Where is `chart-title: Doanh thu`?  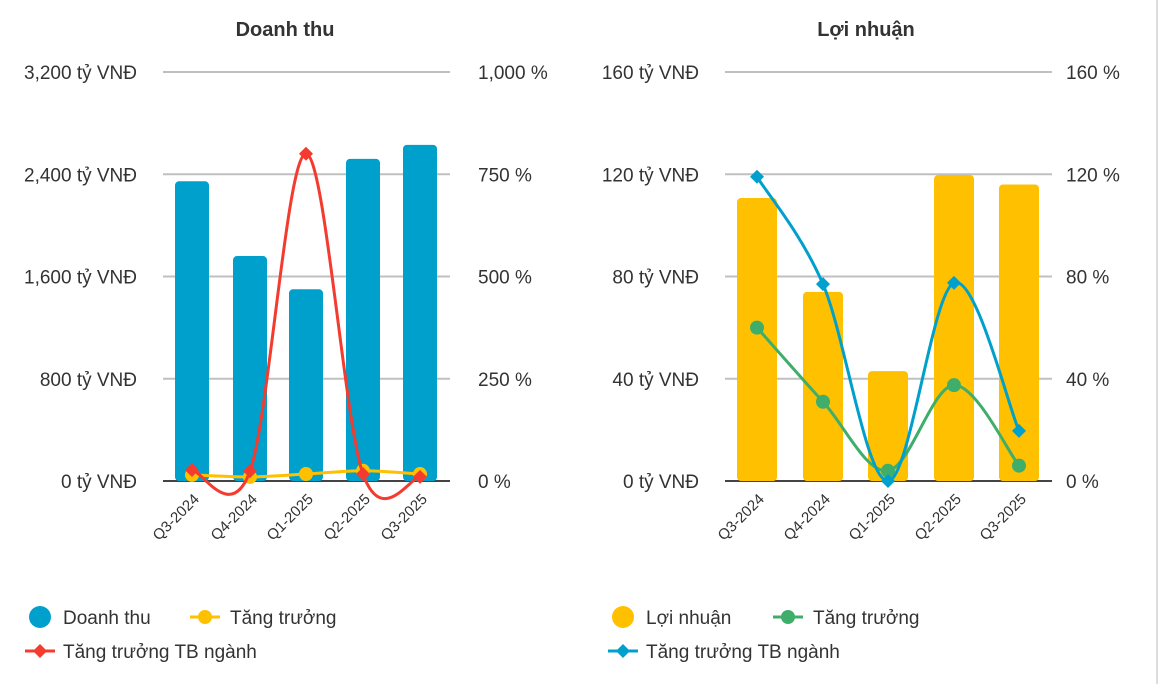 chart-title: Doanh thu is located at coordinates (285, 30).